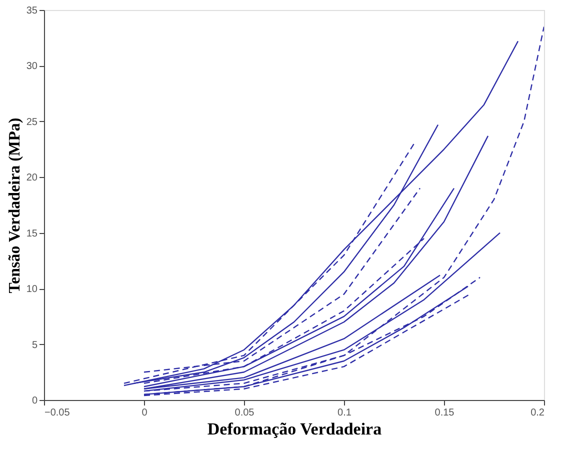  What do you see at coordinates (32, 234) in the screenshot?
I see `y-tick-label: 15` at bounding box center [32, 234].